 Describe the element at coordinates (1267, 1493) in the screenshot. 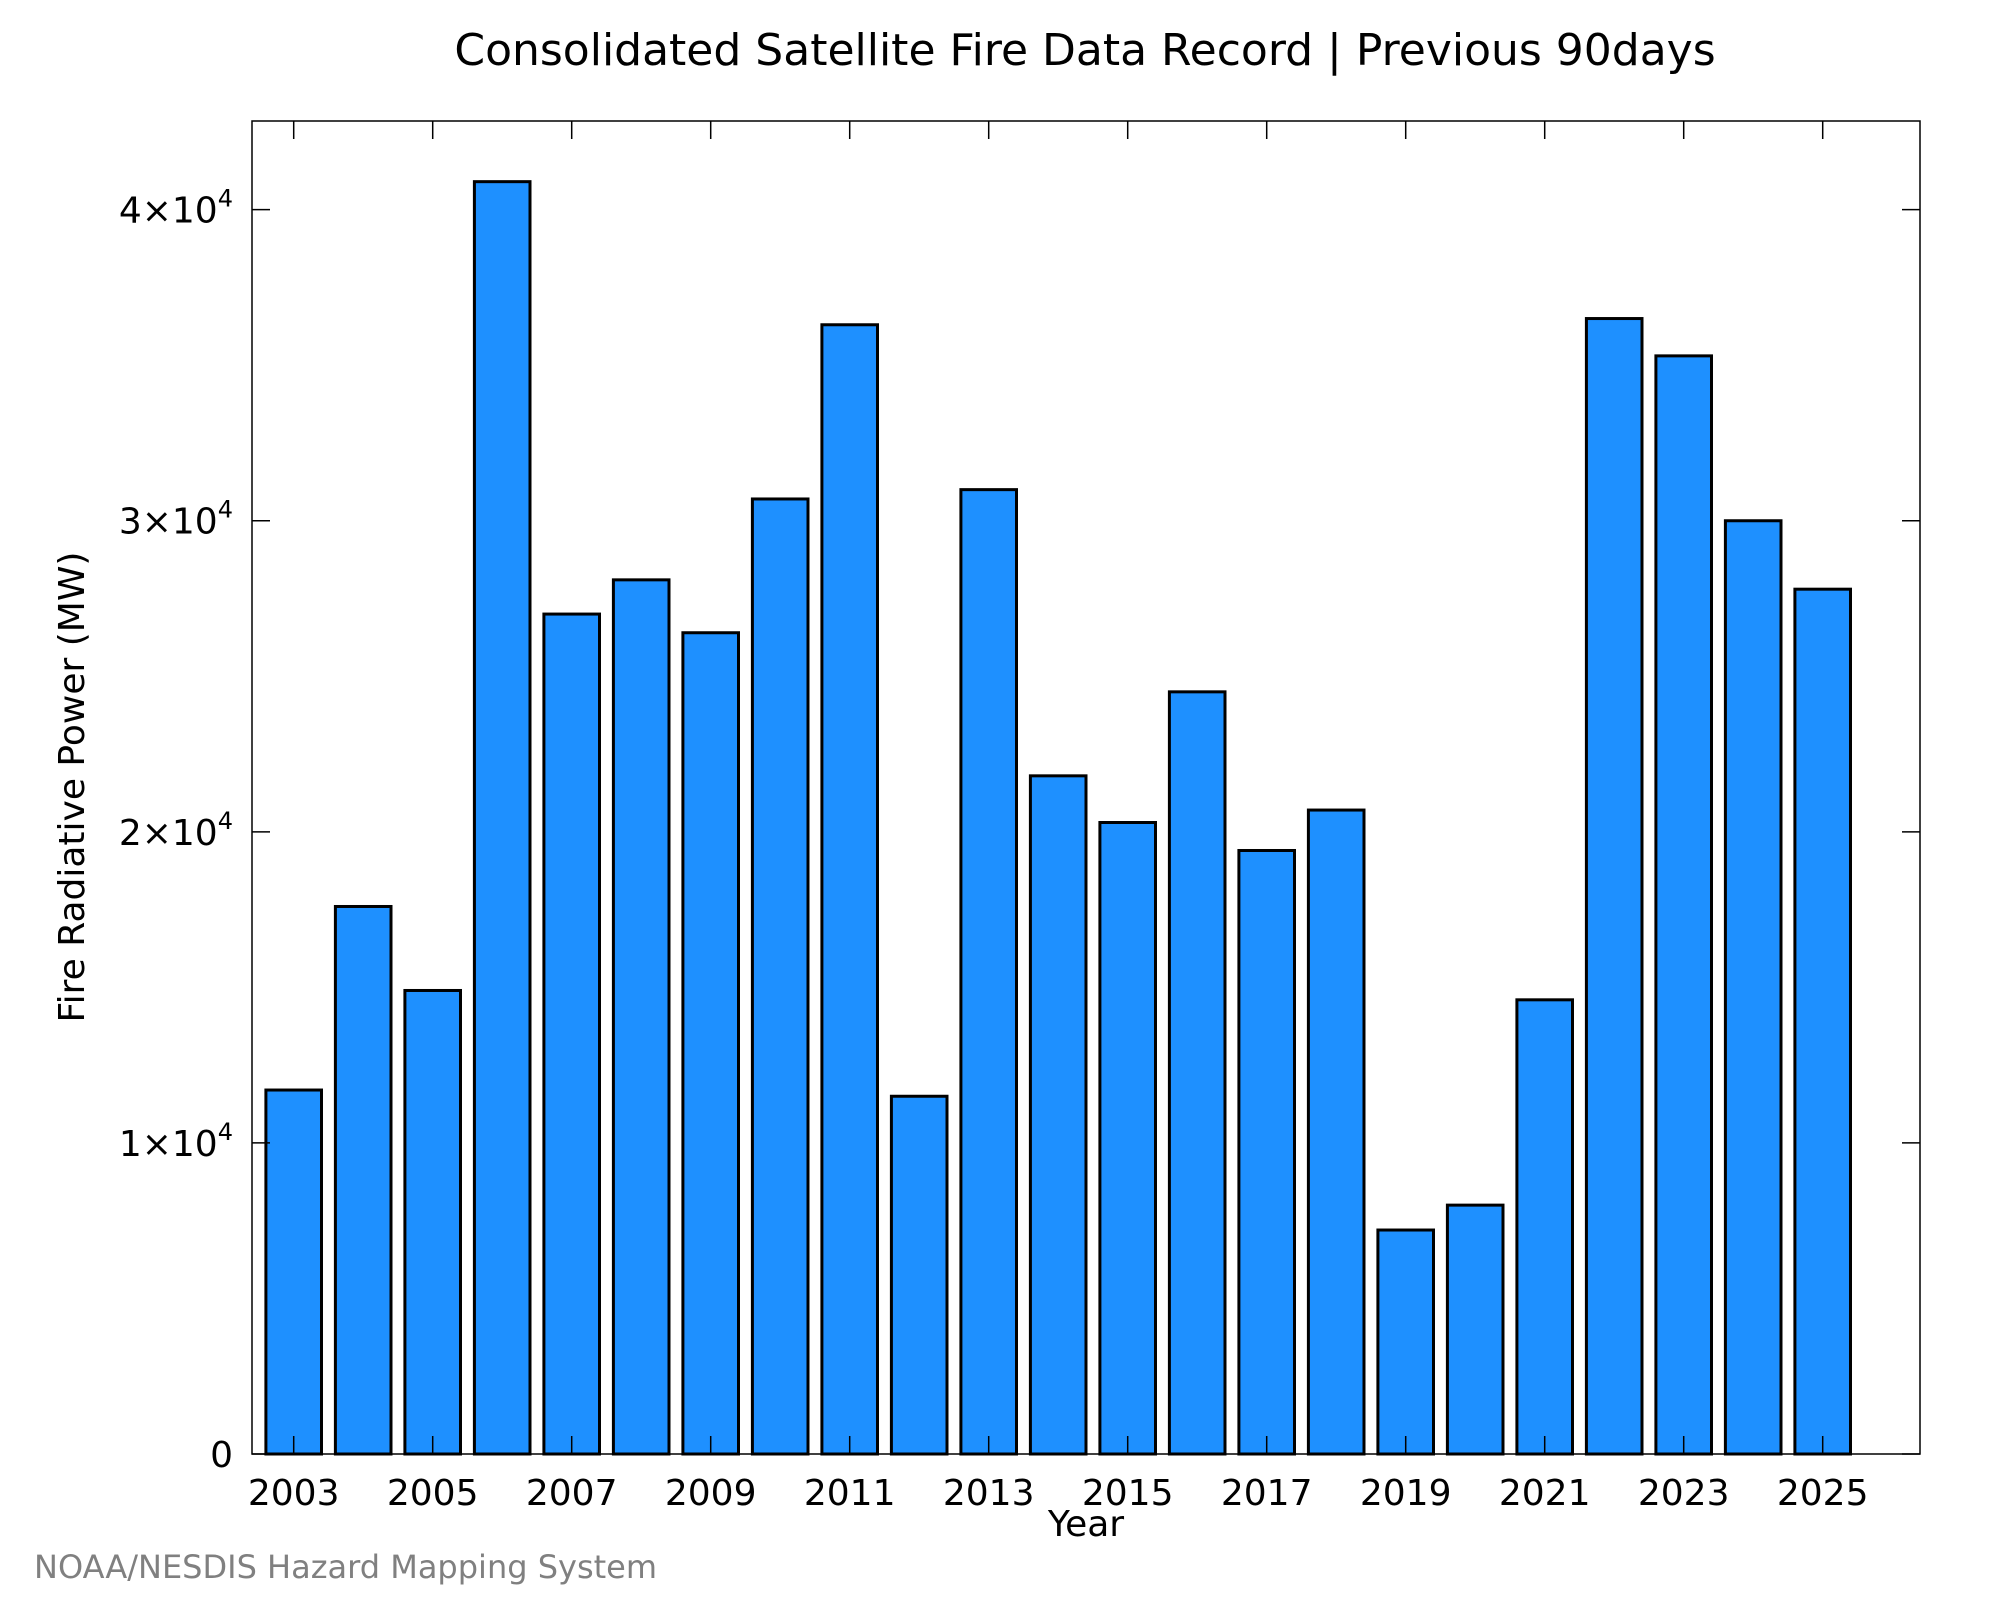

I see `x-tick-label: 2017` at that location.